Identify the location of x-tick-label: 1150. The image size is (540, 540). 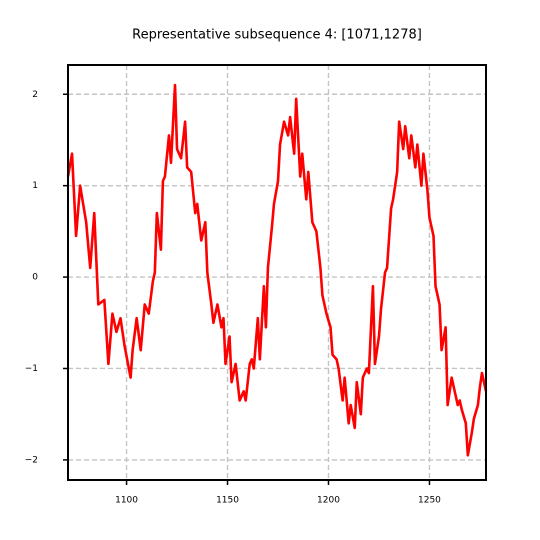
(227, 501).